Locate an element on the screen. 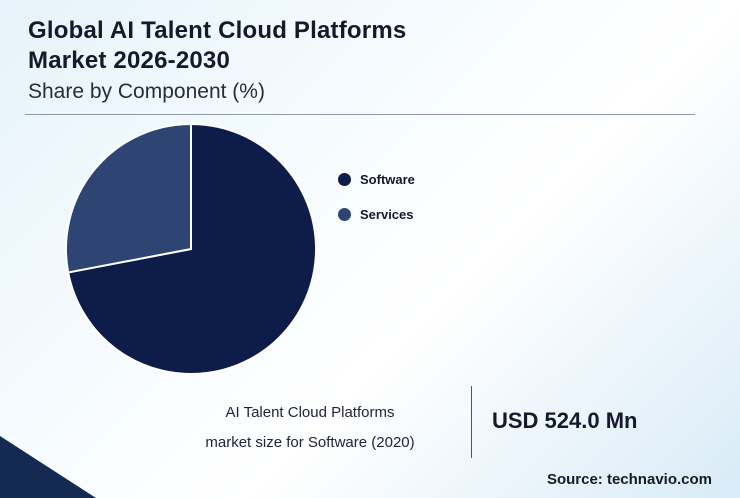  source-credit: Source: technavio.com is located at coordinates (629, 479).